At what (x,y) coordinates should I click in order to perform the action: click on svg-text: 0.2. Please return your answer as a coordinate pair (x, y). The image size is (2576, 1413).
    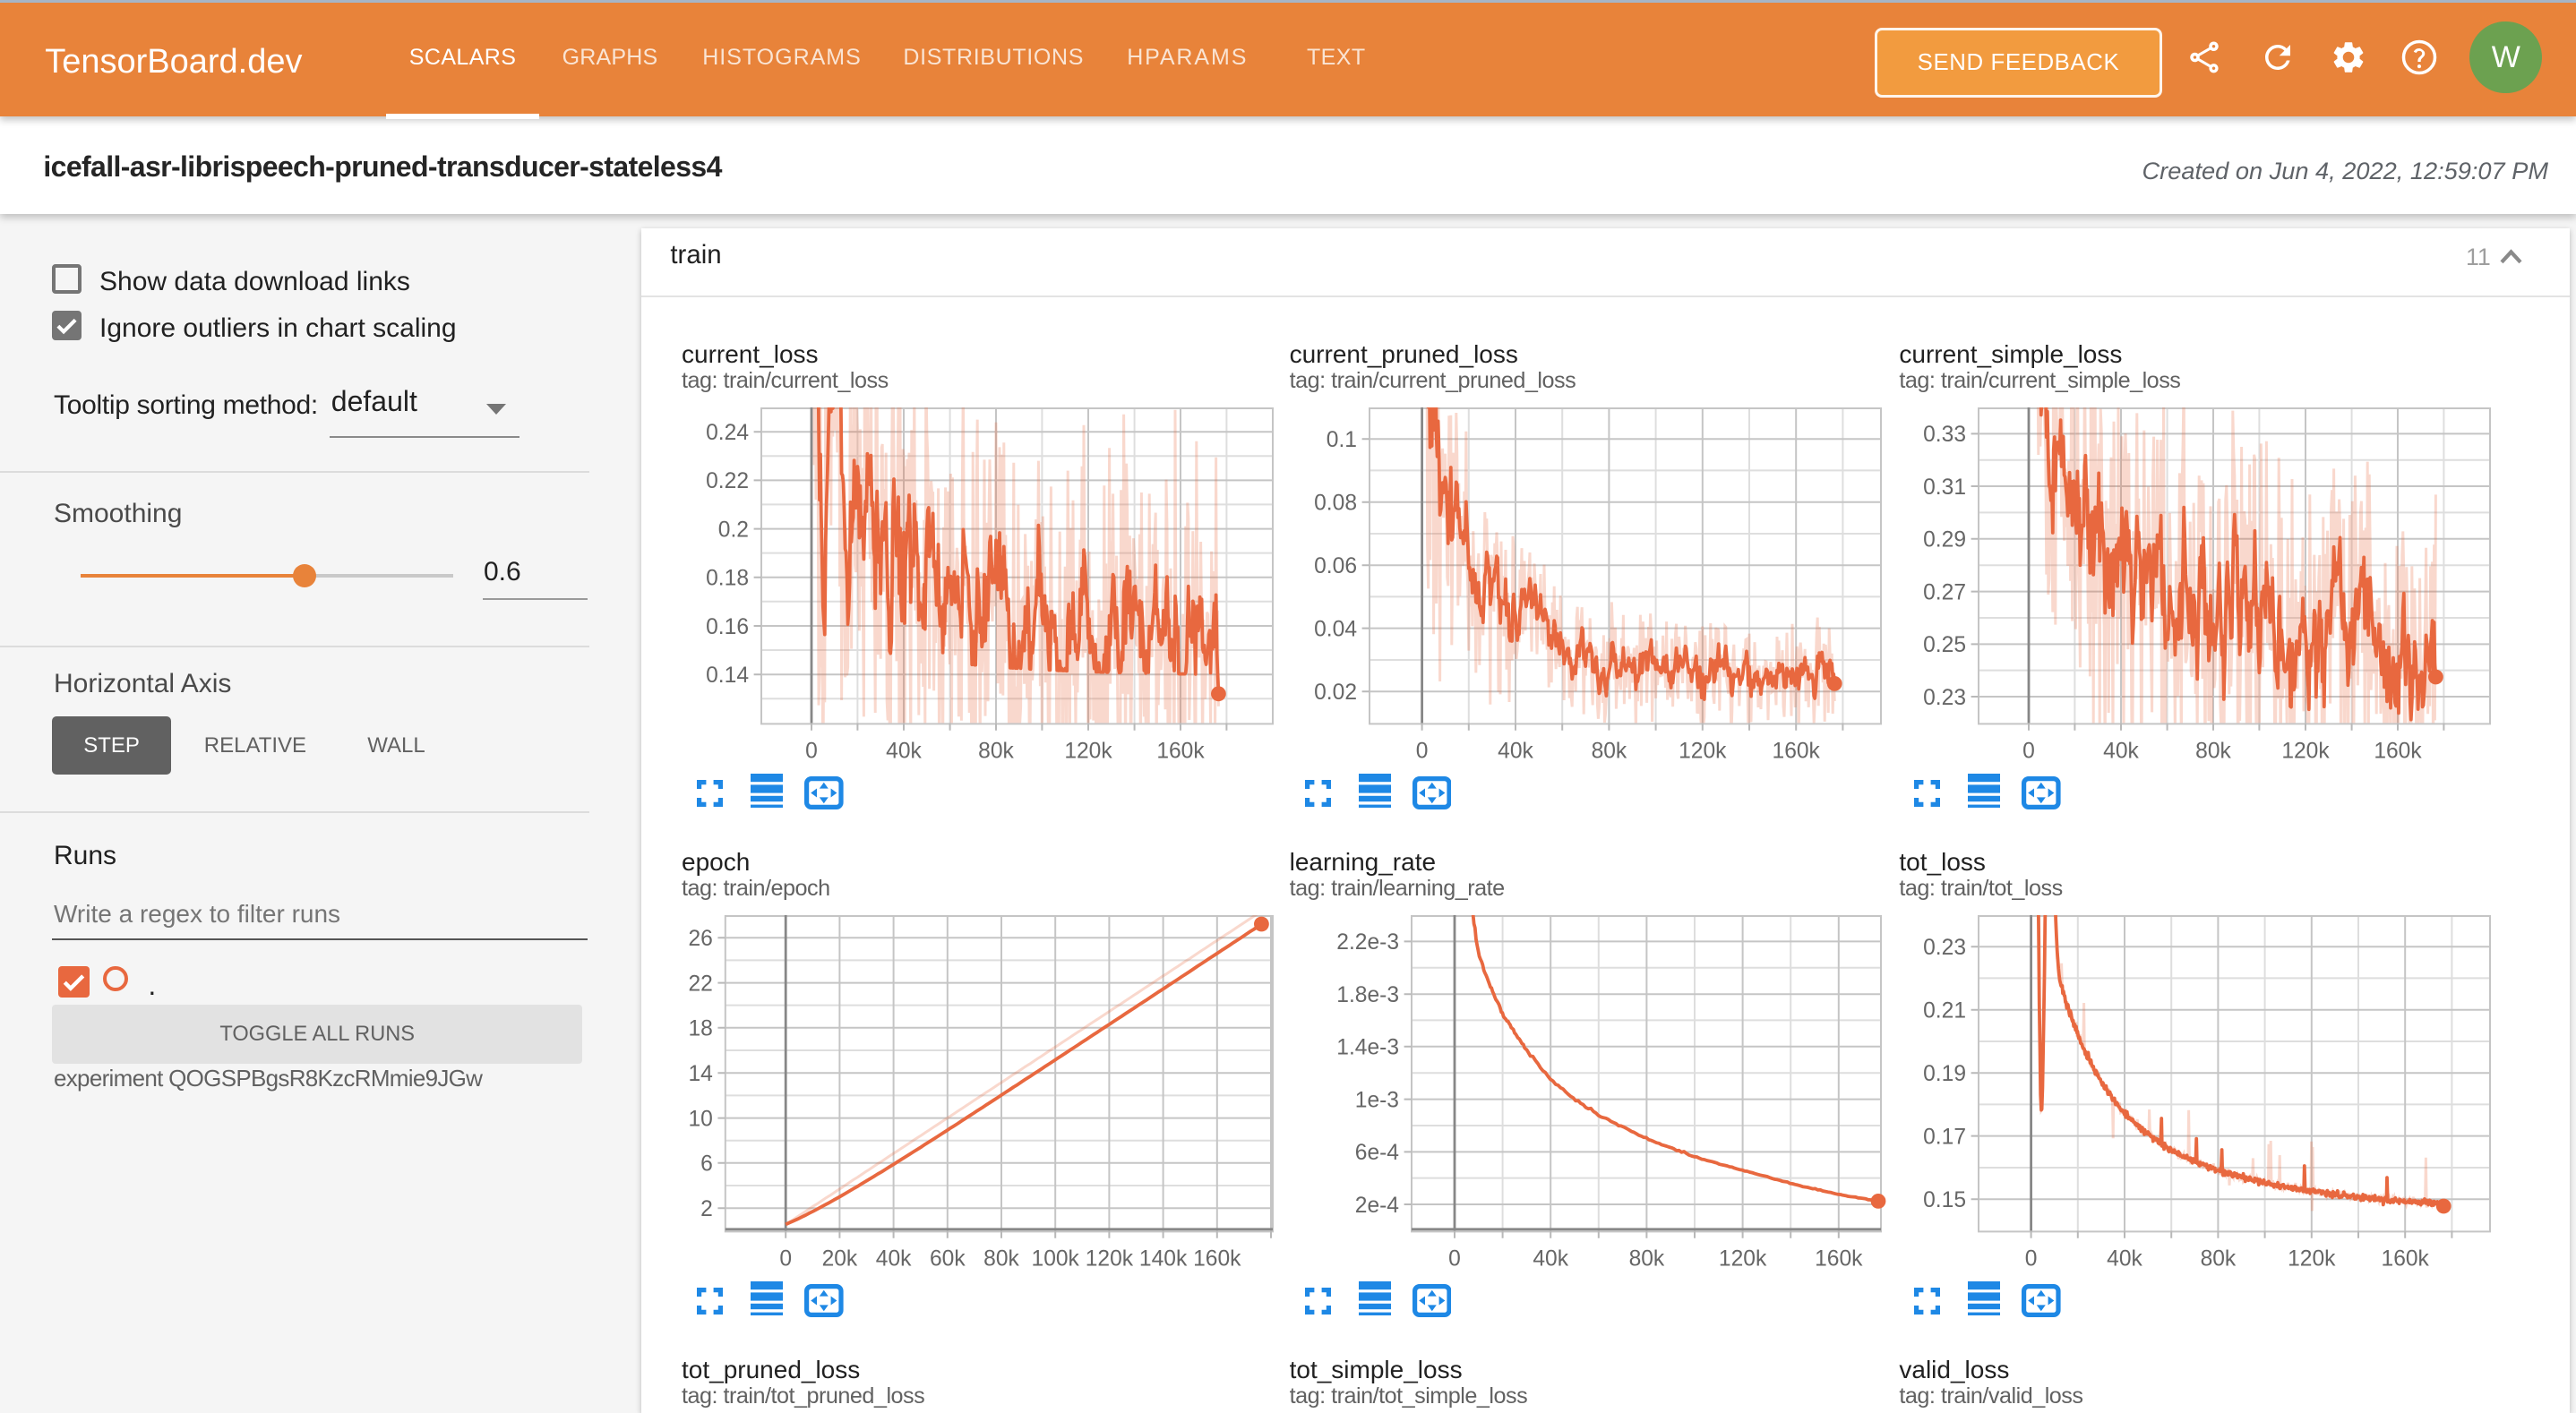
    Looking at the image, I should click on (733, 530).